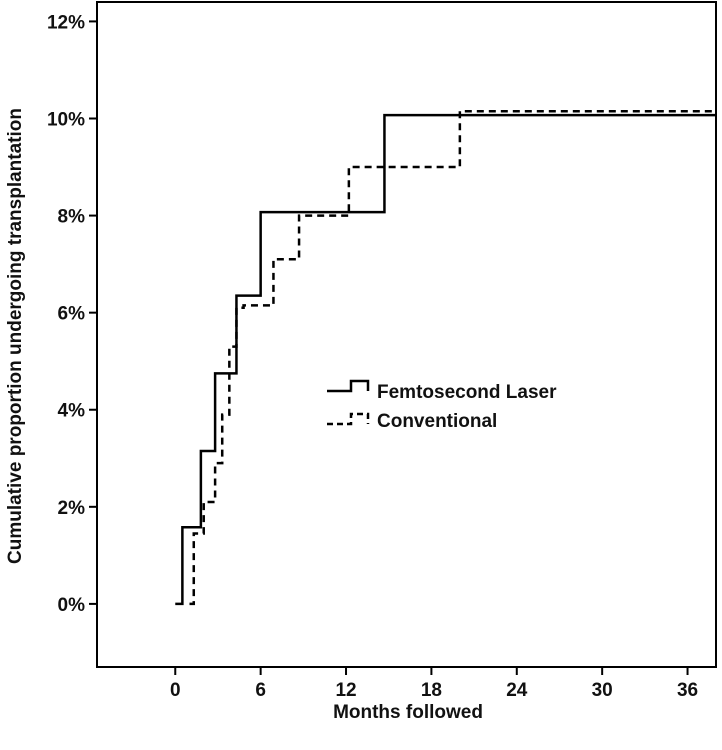  What do you see at coordinates (66, 22) in the screenshot?
I see `y-tick-label-6: 12%` at bounding box center [66, 22].